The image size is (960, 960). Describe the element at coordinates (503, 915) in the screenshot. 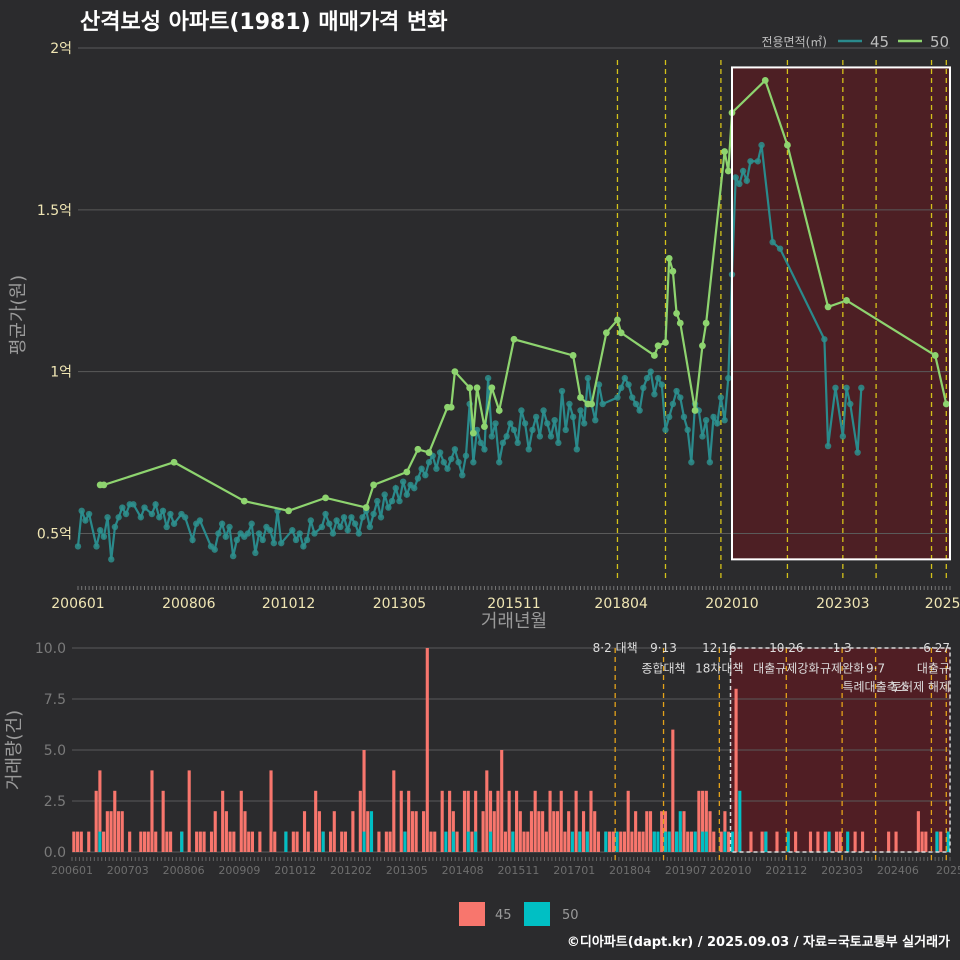

I see `legend-label-bar-45: 45` at that location.